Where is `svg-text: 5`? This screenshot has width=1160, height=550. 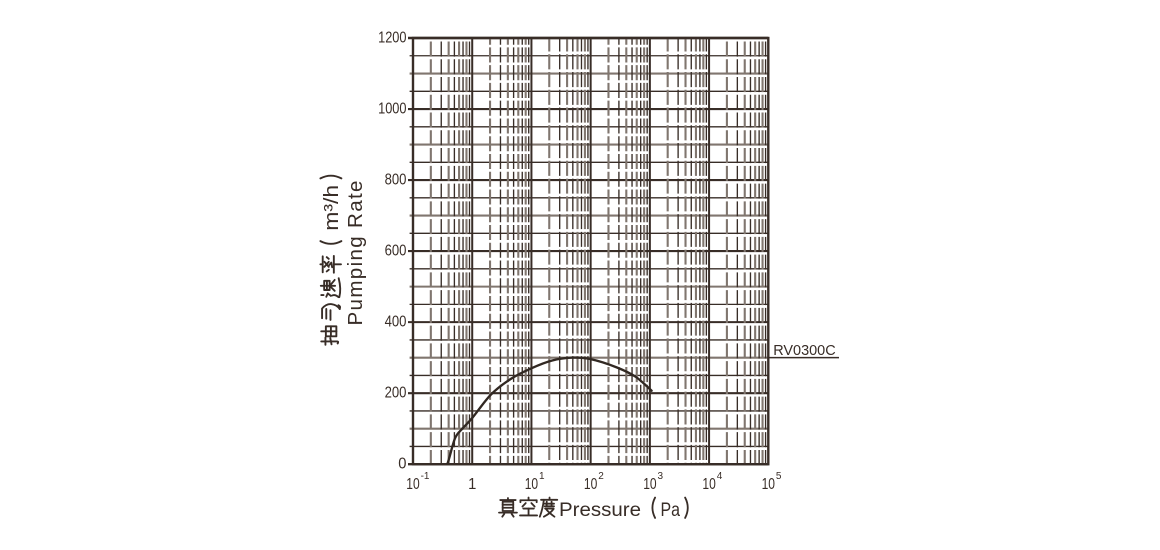 svg-text: 5 is located at coordinates (779, 476).